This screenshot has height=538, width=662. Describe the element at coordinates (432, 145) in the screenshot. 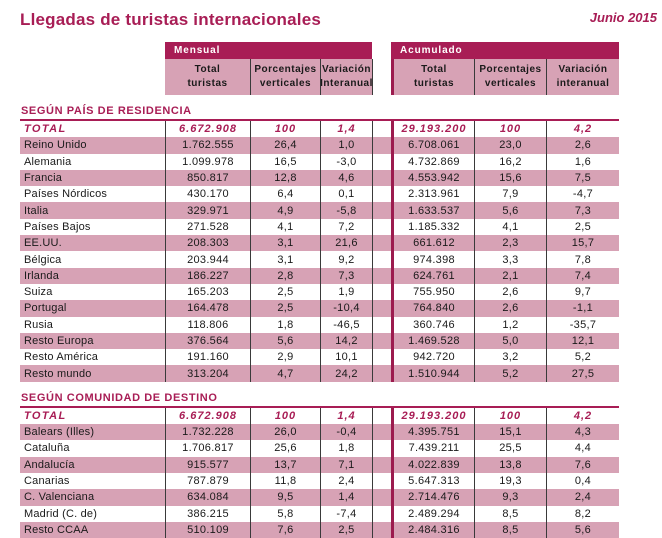

I see `cell-acumulado-total: 6.708.061` at that location.